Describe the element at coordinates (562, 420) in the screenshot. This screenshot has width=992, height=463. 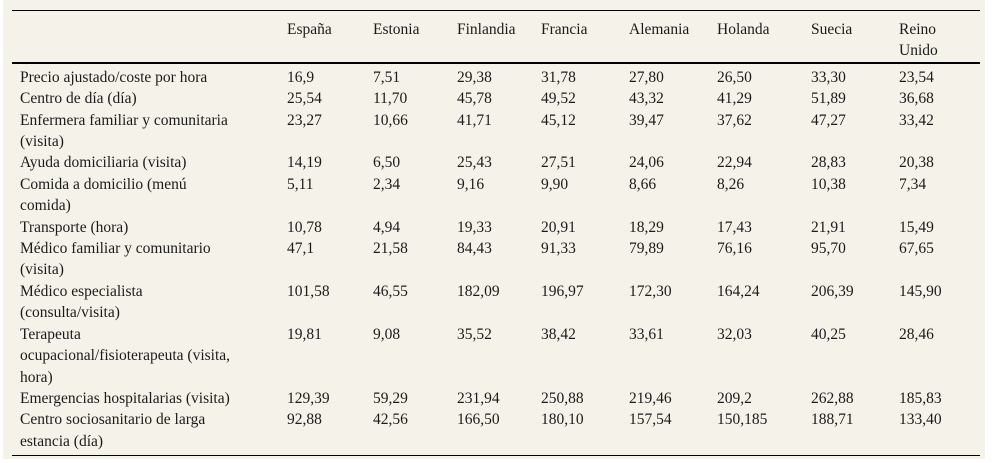
I see `value-cell: 180,10` at that location.